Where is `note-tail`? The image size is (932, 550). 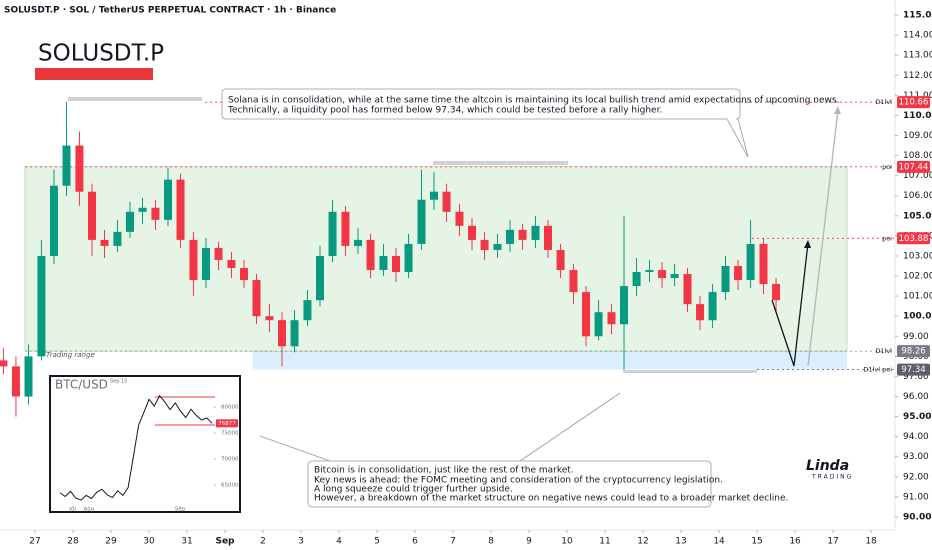 note-tail is located at coordinates (570, 427).